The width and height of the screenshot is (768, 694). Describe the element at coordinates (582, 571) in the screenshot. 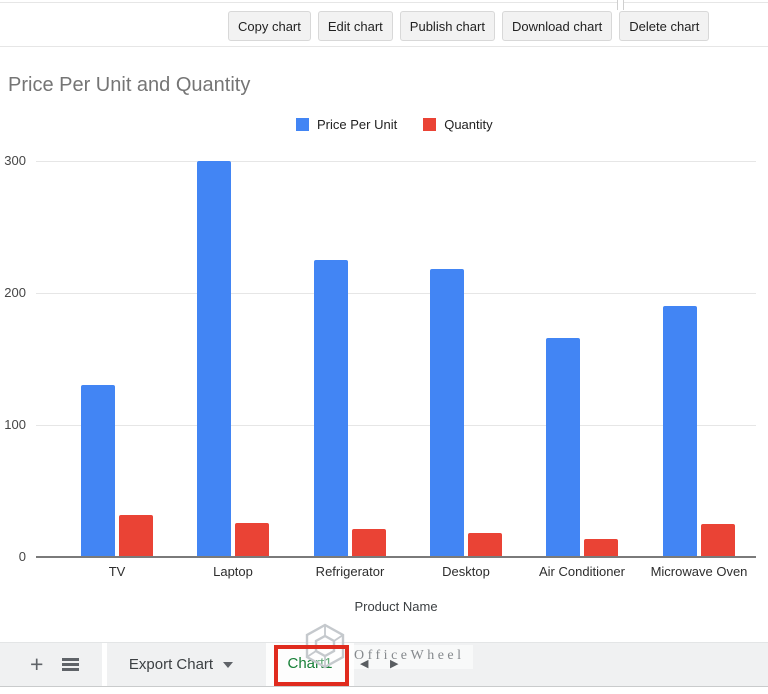

I see `x-axis-category-label: Air Conditioner` at that location.